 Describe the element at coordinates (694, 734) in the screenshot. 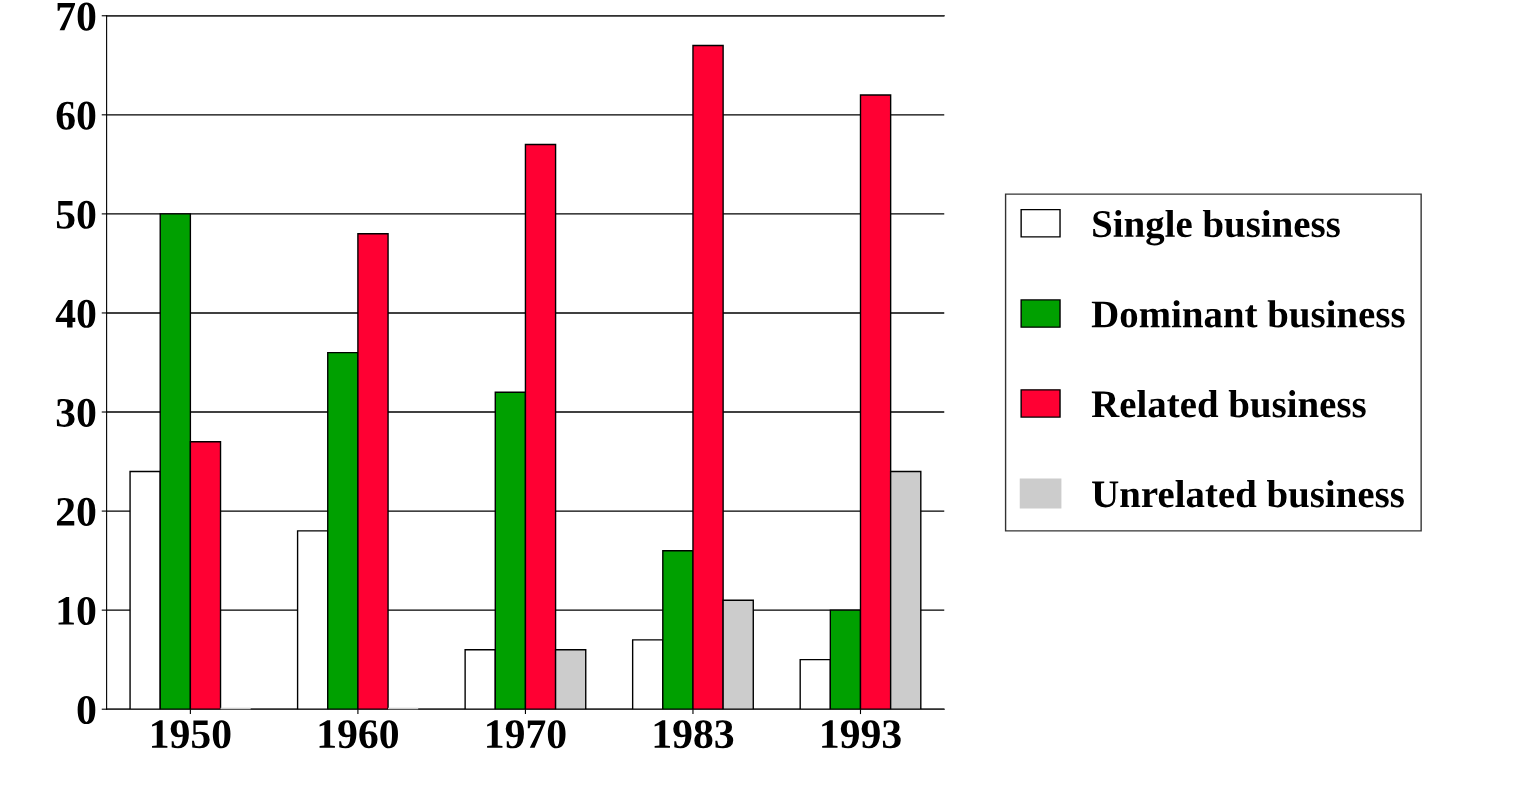

I see `x-tick-label: 1983` at that location.